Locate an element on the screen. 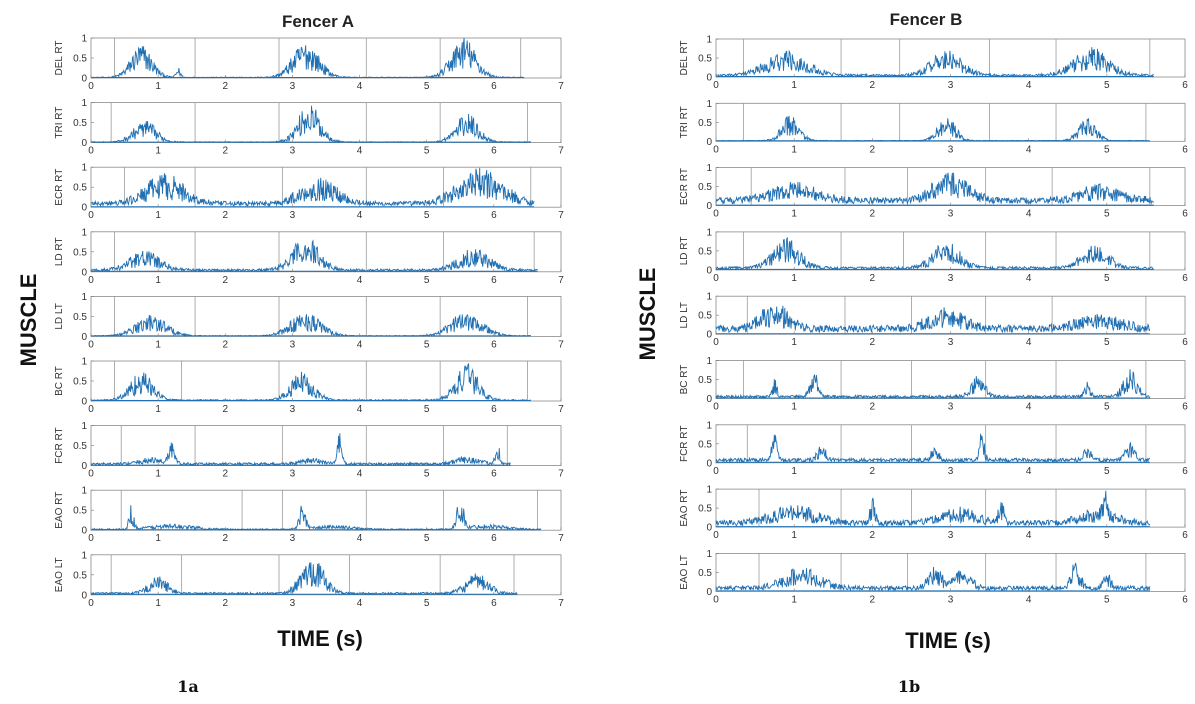  channel-label: DEL RT is located at coordinates (684, 57).